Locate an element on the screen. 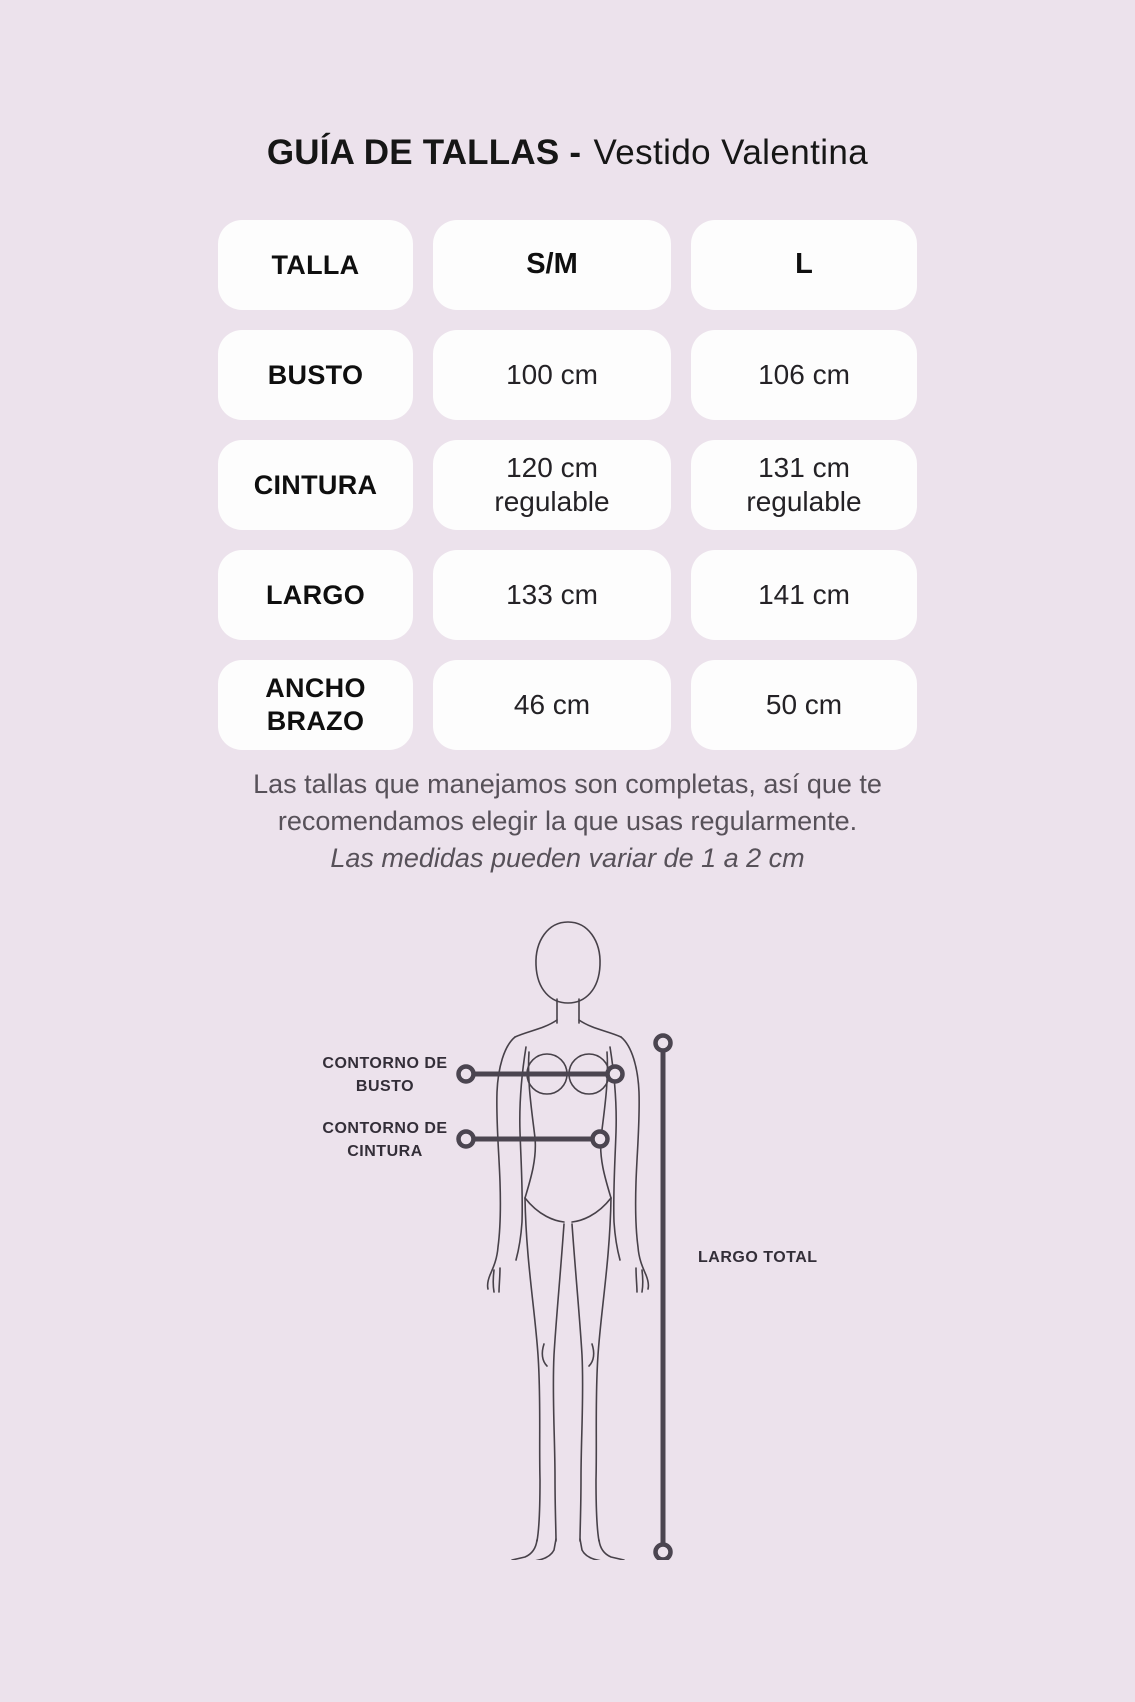 The width and height of the screenshot is (1135, 1702). body-figure-illustration is located at coordinates (564, 1240).